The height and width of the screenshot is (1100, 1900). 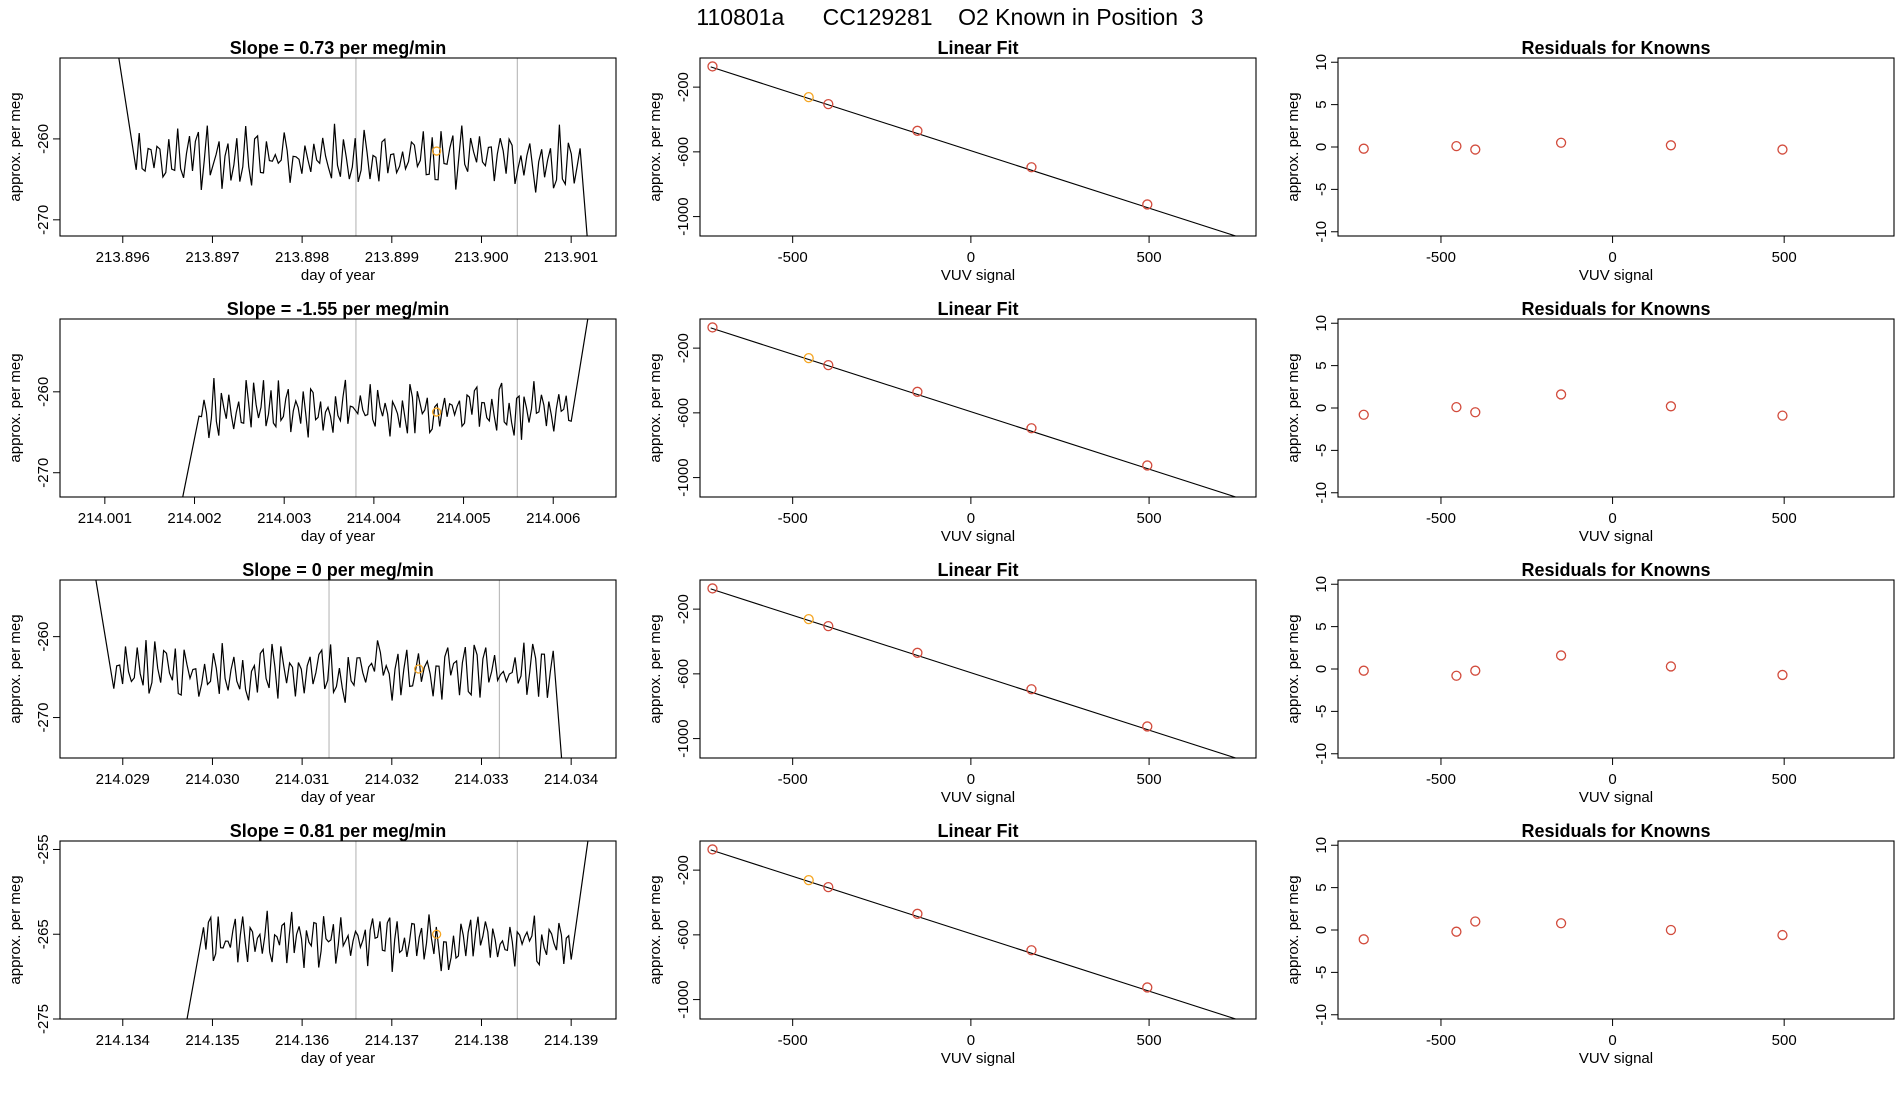 What do you see at coordinates (481, 257) in the screenshot?
I see `x-tick-label: 213.900` at bounding box center [481, 257].